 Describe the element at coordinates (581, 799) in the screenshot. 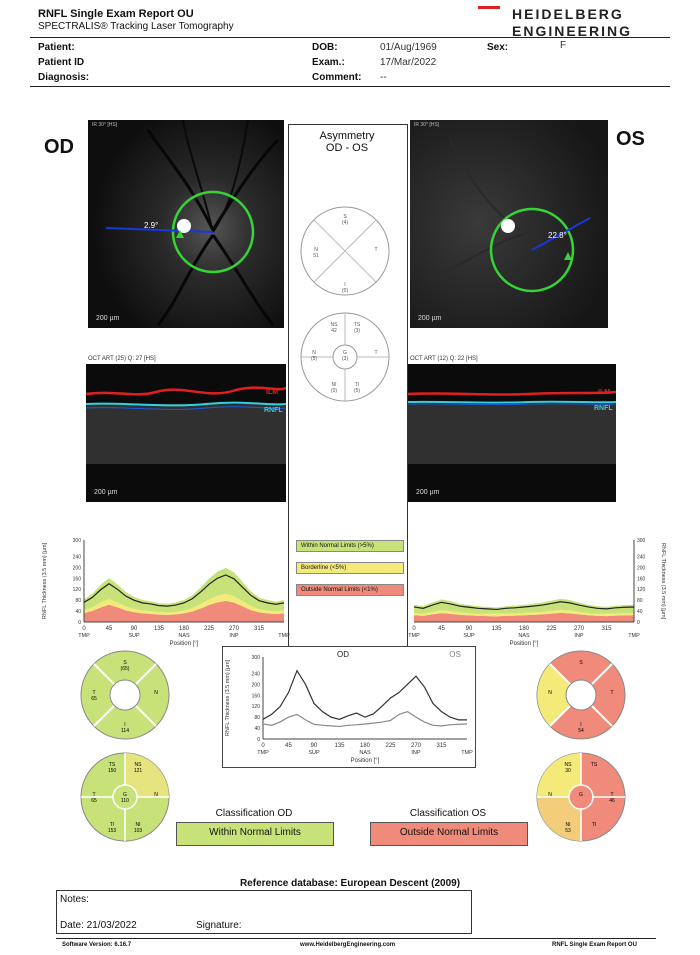

I see `os-sector-inner: NS 30 TS N G T 46 NI 53 TI` at that location.